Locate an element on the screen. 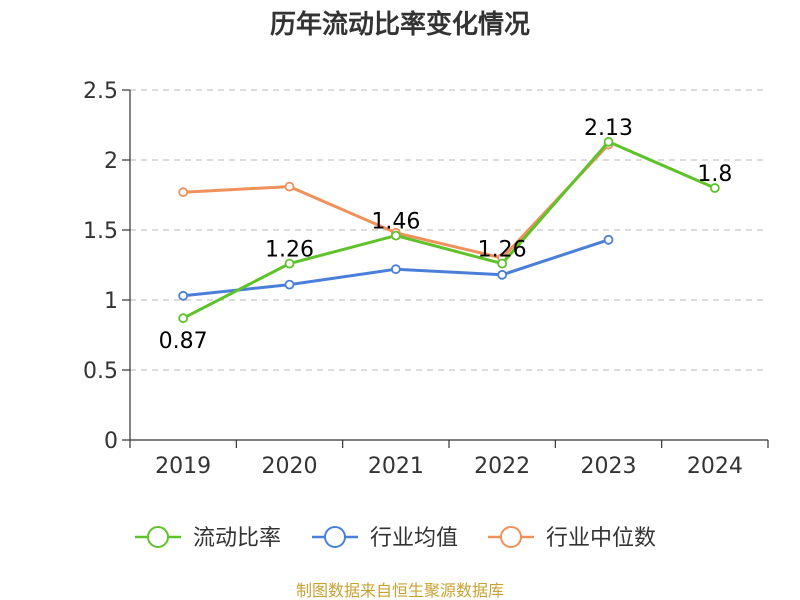 Image resolution: width=800 pixels, height=600 pixels. x-tick-label: 2020 is located at coordinates (290, 466).